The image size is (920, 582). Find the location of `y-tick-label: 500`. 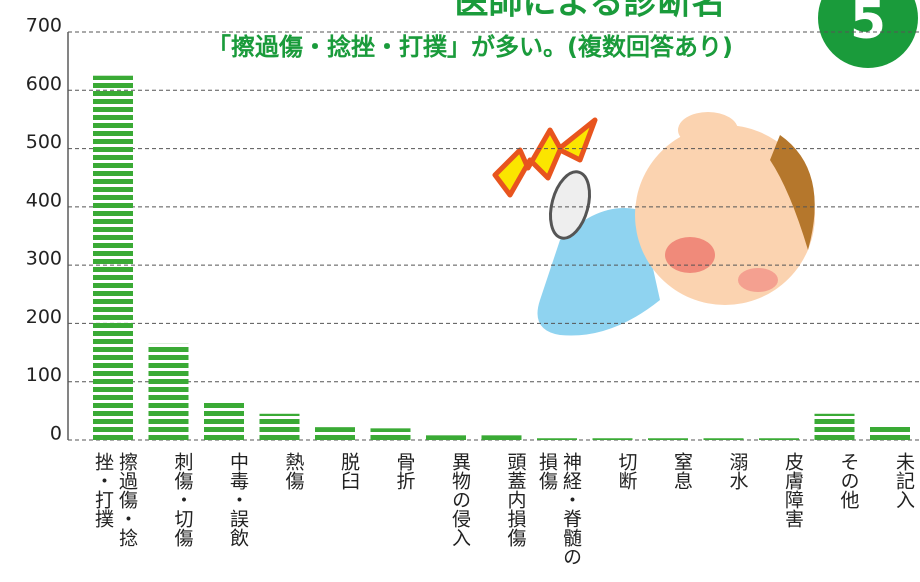

y-tick-label: 500 is located at coordinates (44, 142).